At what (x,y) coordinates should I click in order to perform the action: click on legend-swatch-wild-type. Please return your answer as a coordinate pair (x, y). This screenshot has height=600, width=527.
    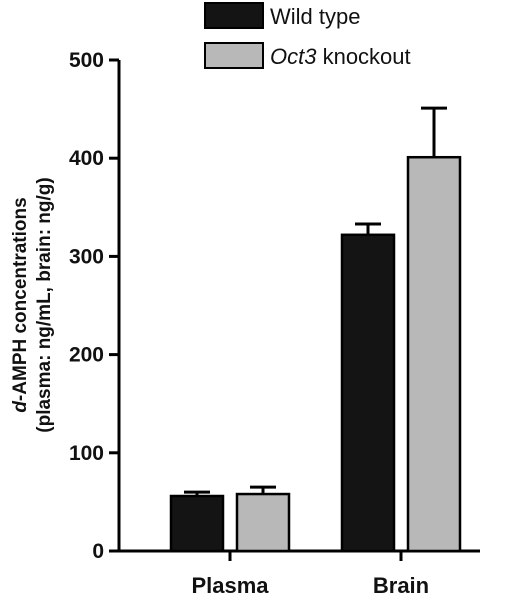
    Looking at the image, I should click on (234, 15).